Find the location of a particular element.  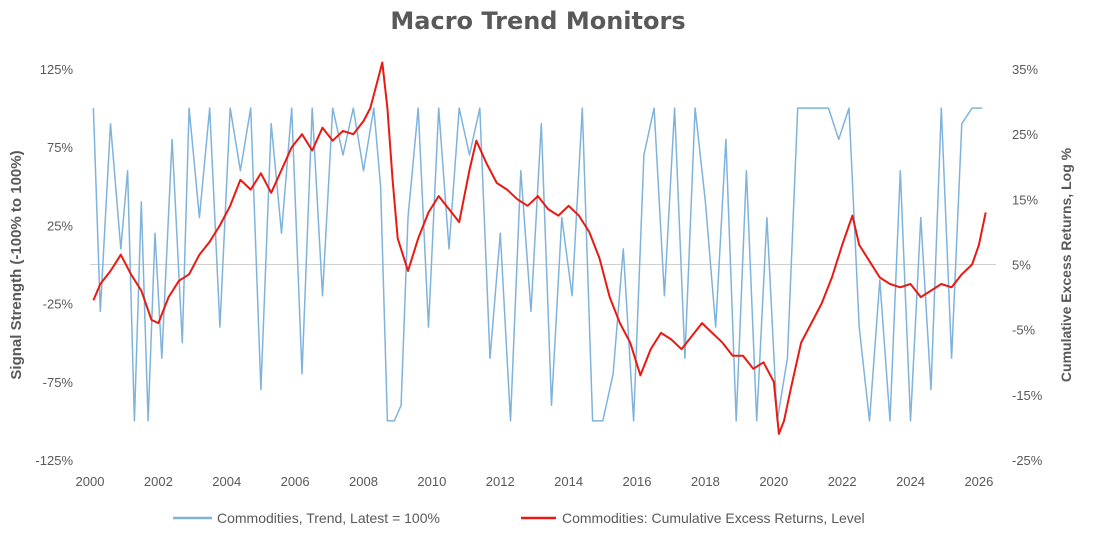

x-tick-label: 2006 is located at coordinates (295, 481).